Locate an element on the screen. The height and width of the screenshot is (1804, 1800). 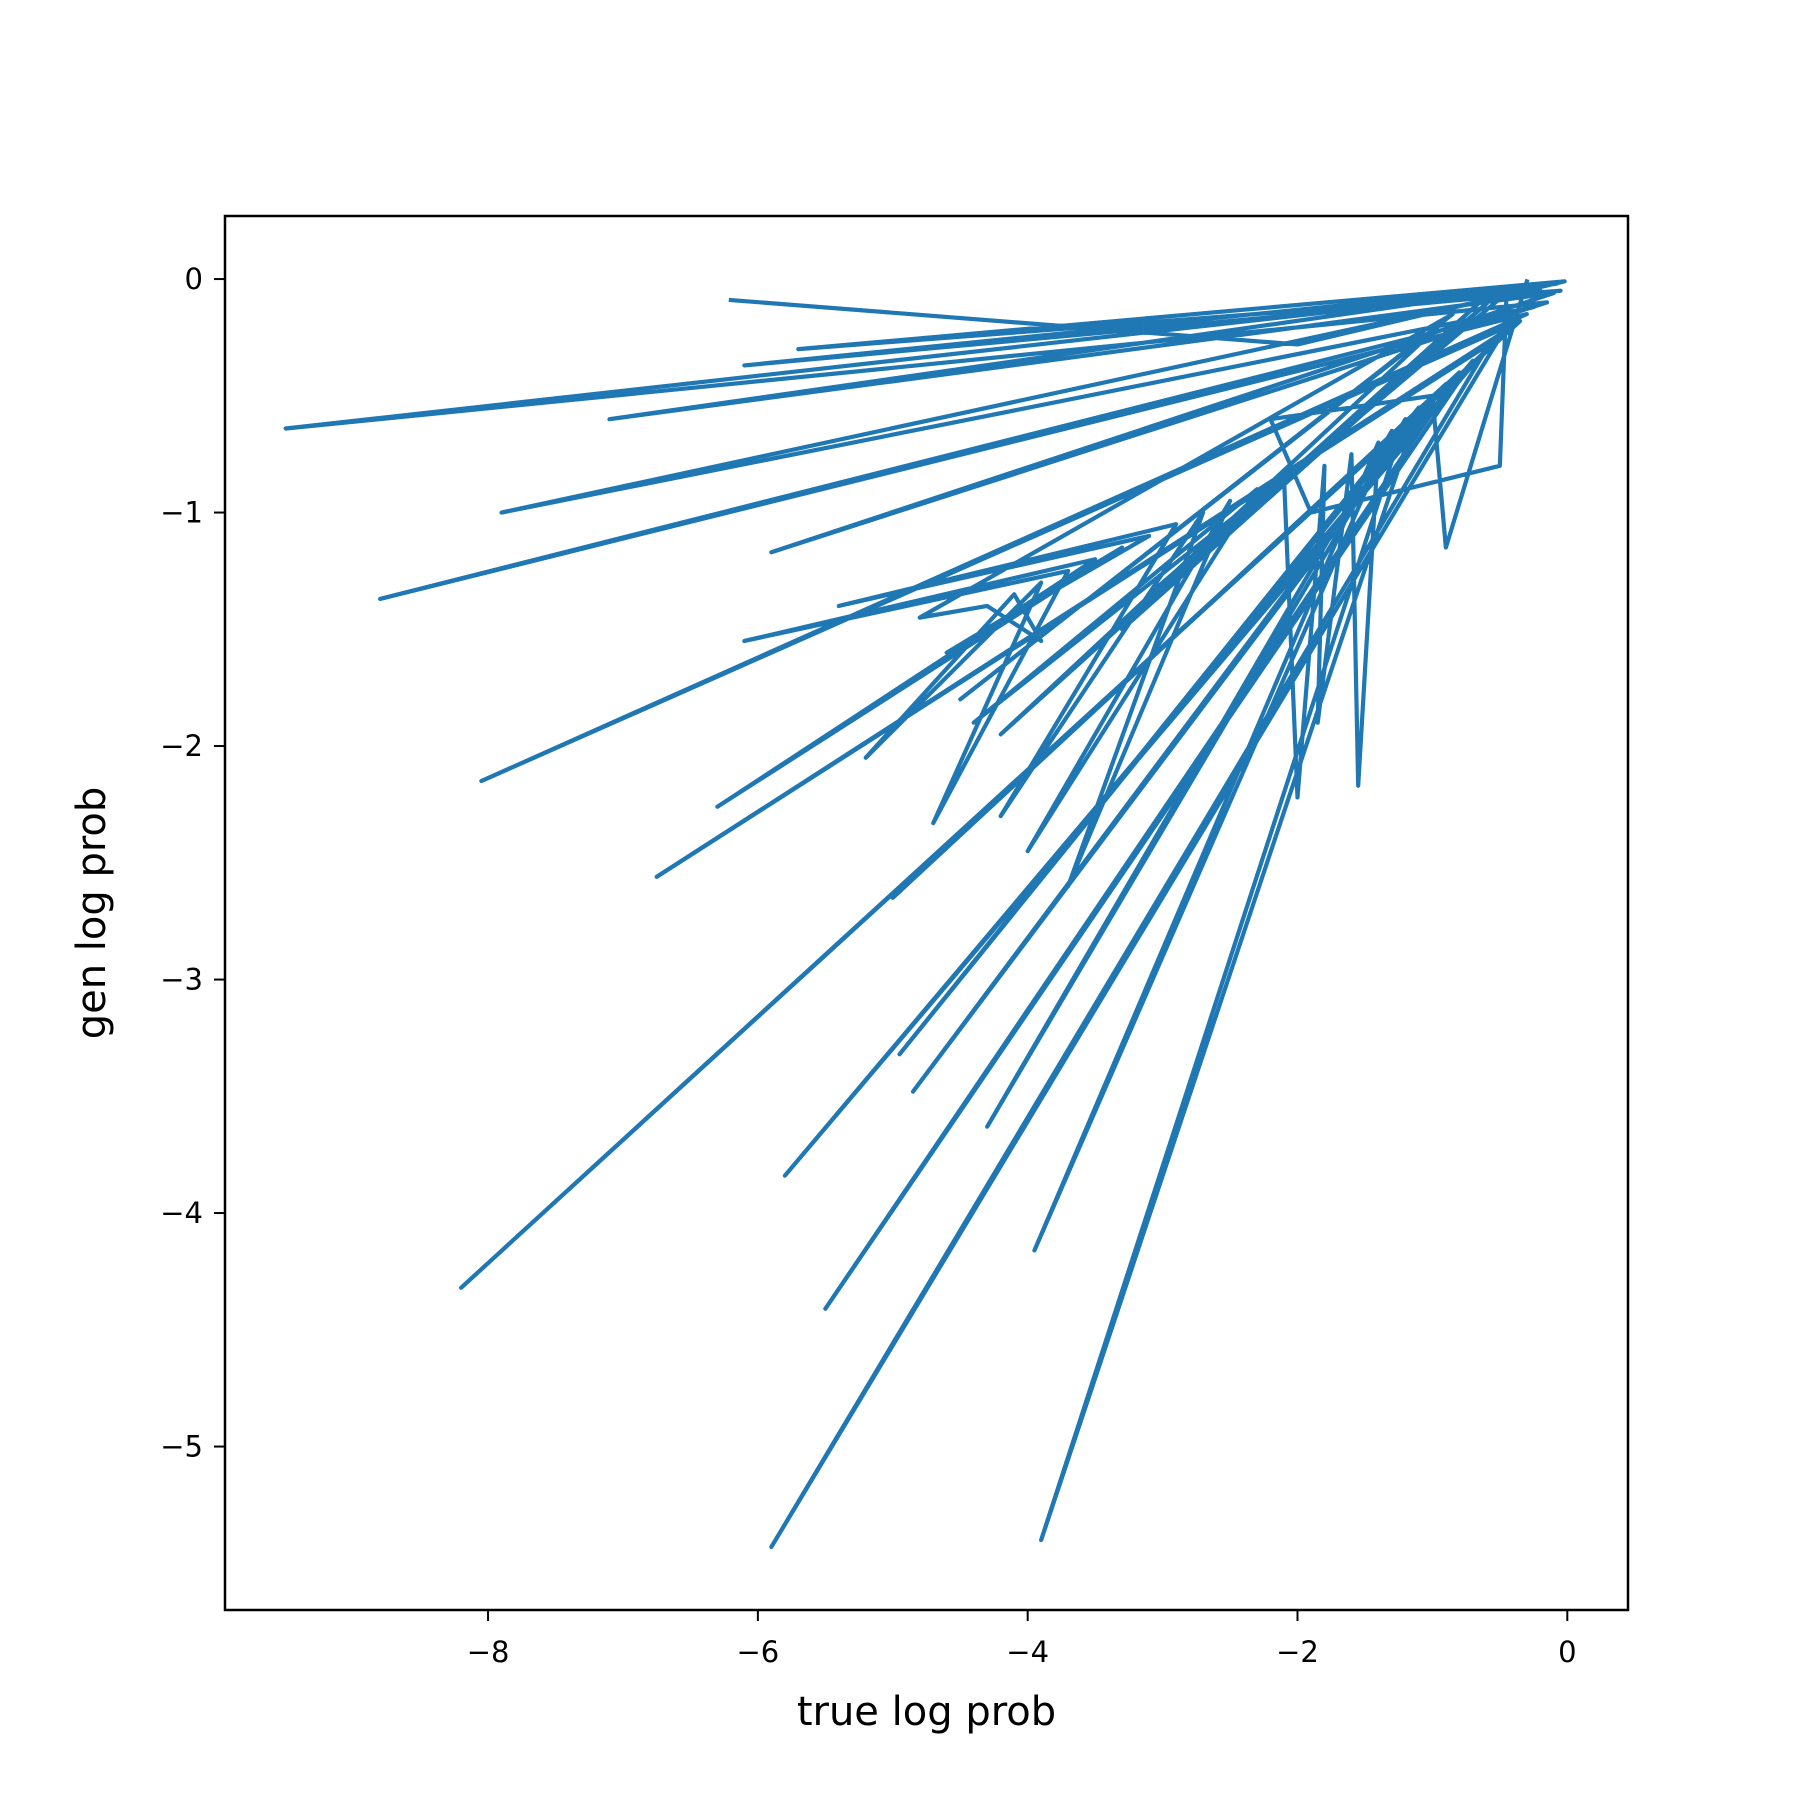
x-tick-label: −4 is located at coordinates (1027, 1652).